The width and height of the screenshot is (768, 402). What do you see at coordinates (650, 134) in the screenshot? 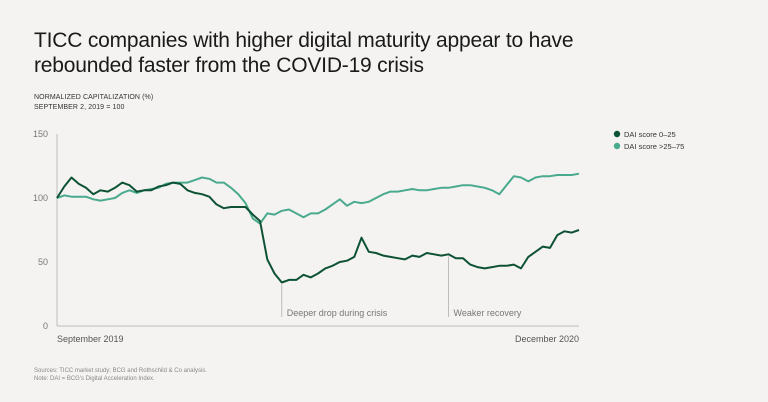
I see `legend-label-dai_0_25: DAI score 0–25` at bounding box center [650, 134].